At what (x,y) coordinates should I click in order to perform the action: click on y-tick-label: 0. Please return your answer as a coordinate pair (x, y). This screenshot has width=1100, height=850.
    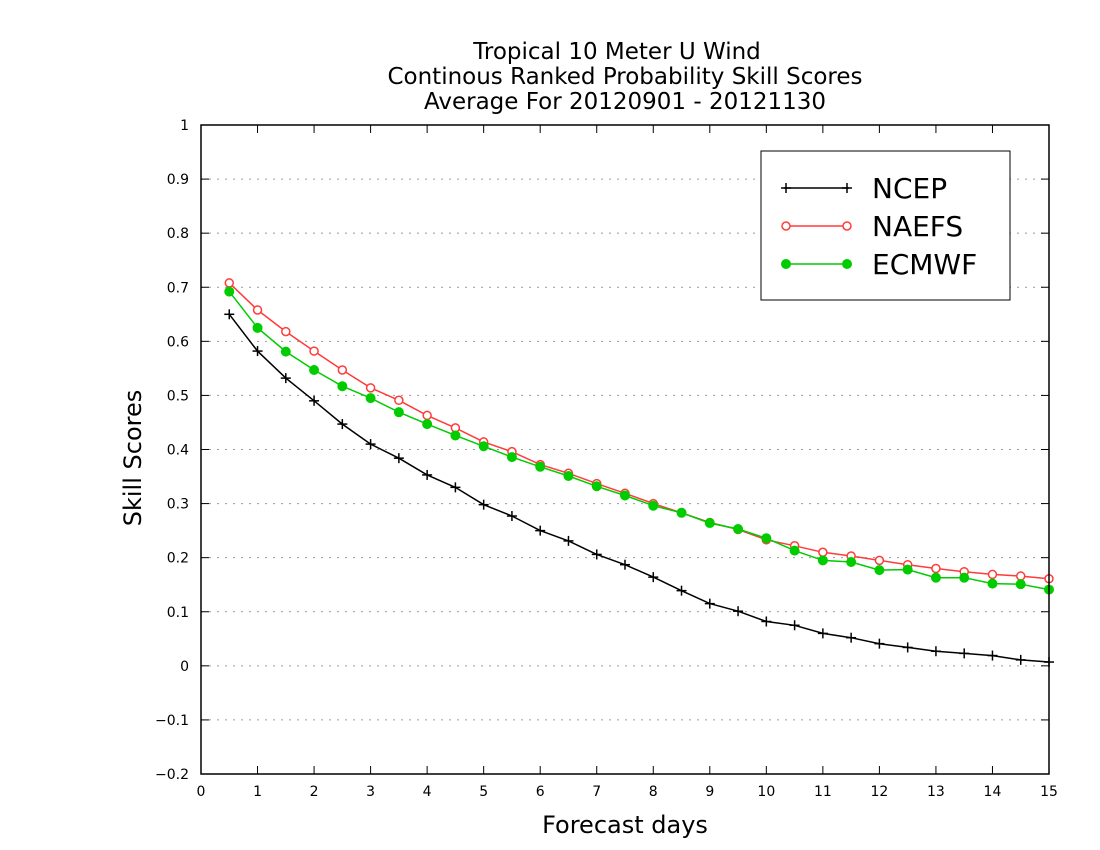
    Looking at the image, I should click on (184, 667).